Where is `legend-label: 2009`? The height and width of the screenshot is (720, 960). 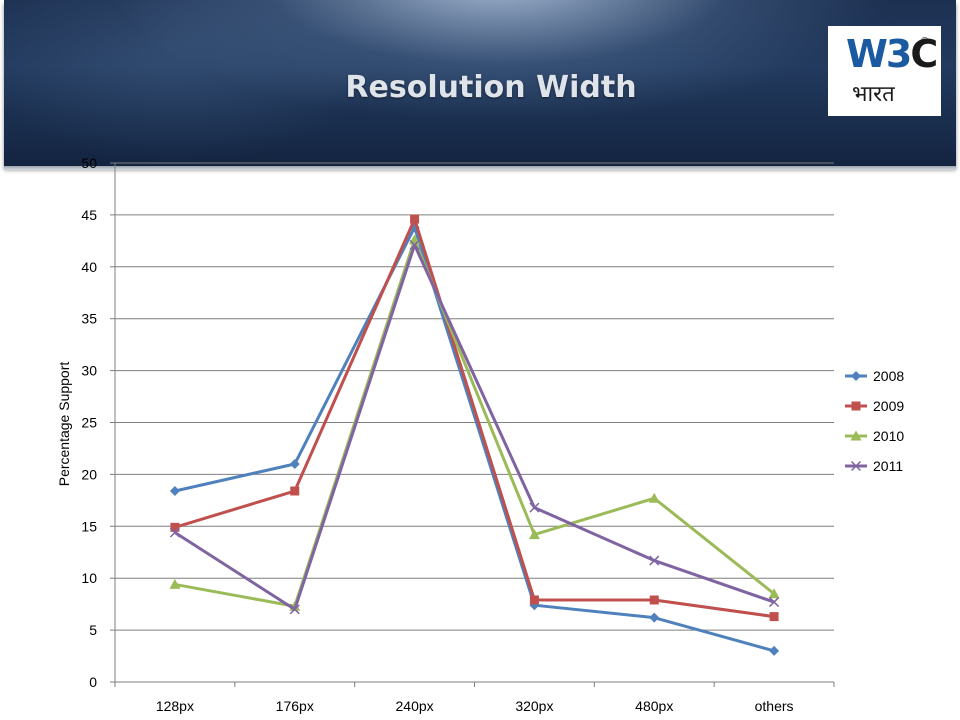
legend-label: 2009 is located at coordinates (888, 406).